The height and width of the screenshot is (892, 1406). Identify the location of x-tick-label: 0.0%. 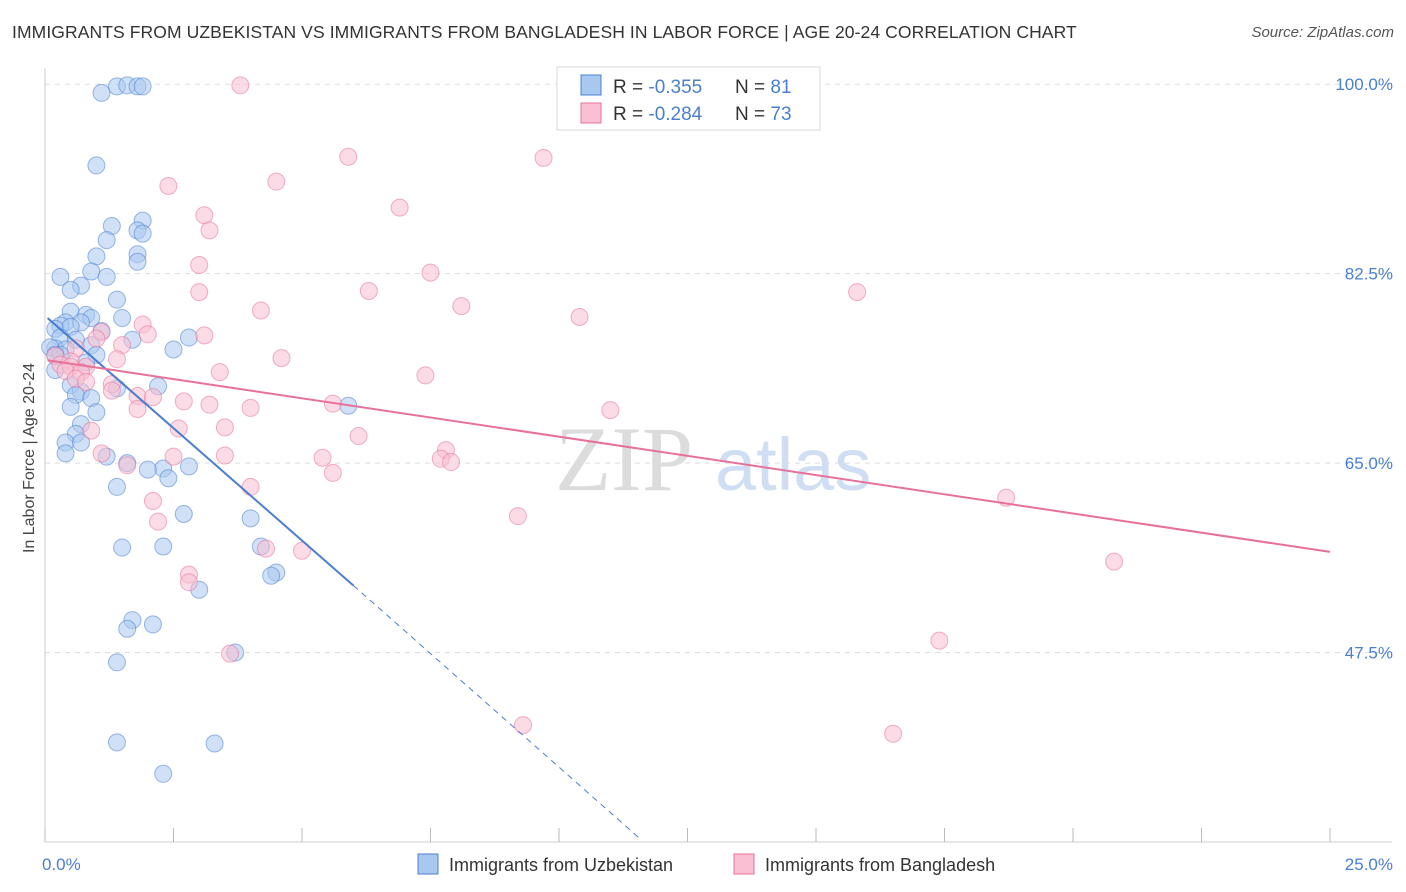
(61, 864).